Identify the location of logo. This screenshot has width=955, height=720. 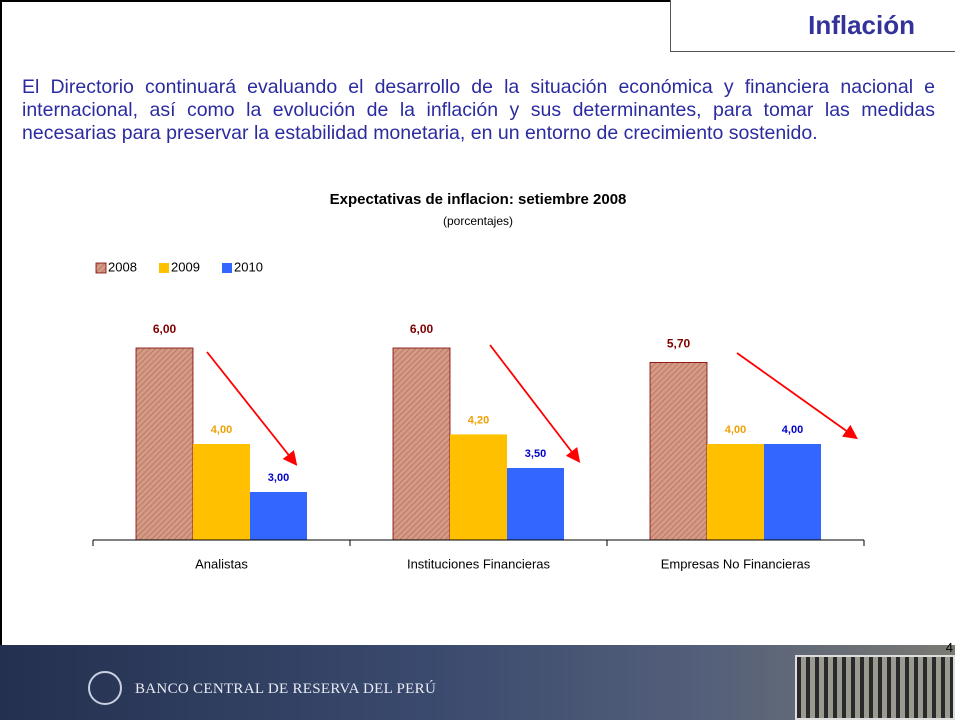
(105, 688).